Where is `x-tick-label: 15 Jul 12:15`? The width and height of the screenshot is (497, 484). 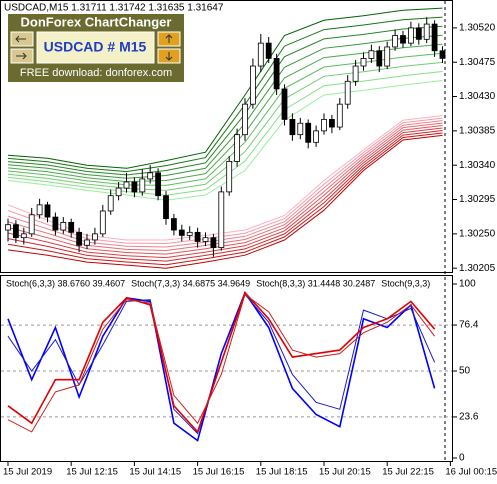
x-tick-label: 15 Jul 12:15 is located at coordinates (92, 472).